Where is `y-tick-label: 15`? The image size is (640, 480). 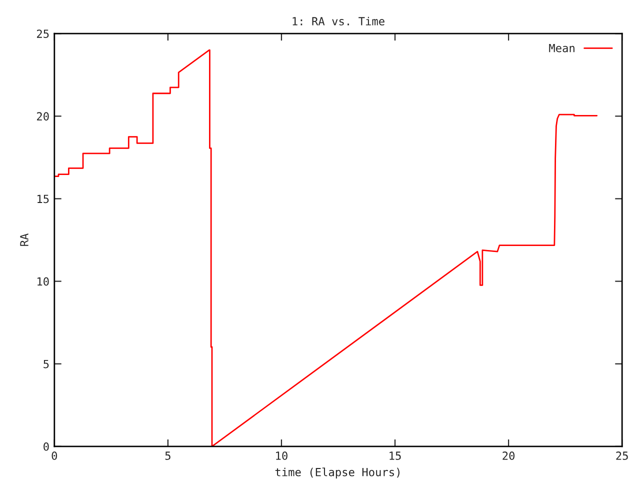 y-tick-label: 15 is located at coordinates (43, 199).